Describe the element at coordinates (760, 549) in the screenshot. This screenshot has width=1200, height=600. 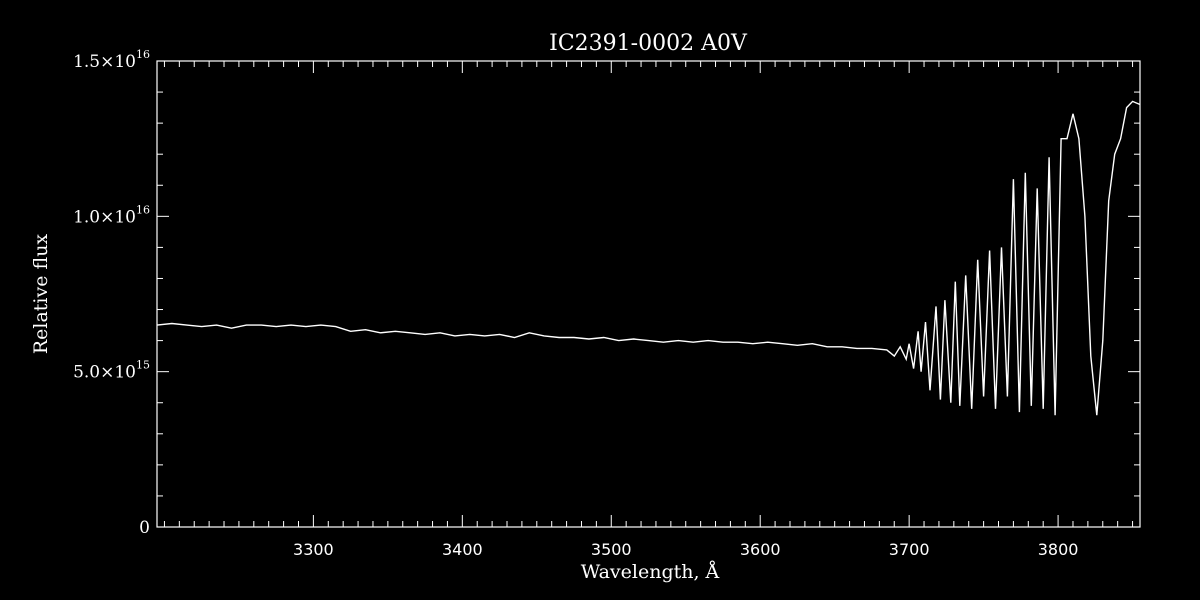
I see `x-tick-label: 3600` at that location.